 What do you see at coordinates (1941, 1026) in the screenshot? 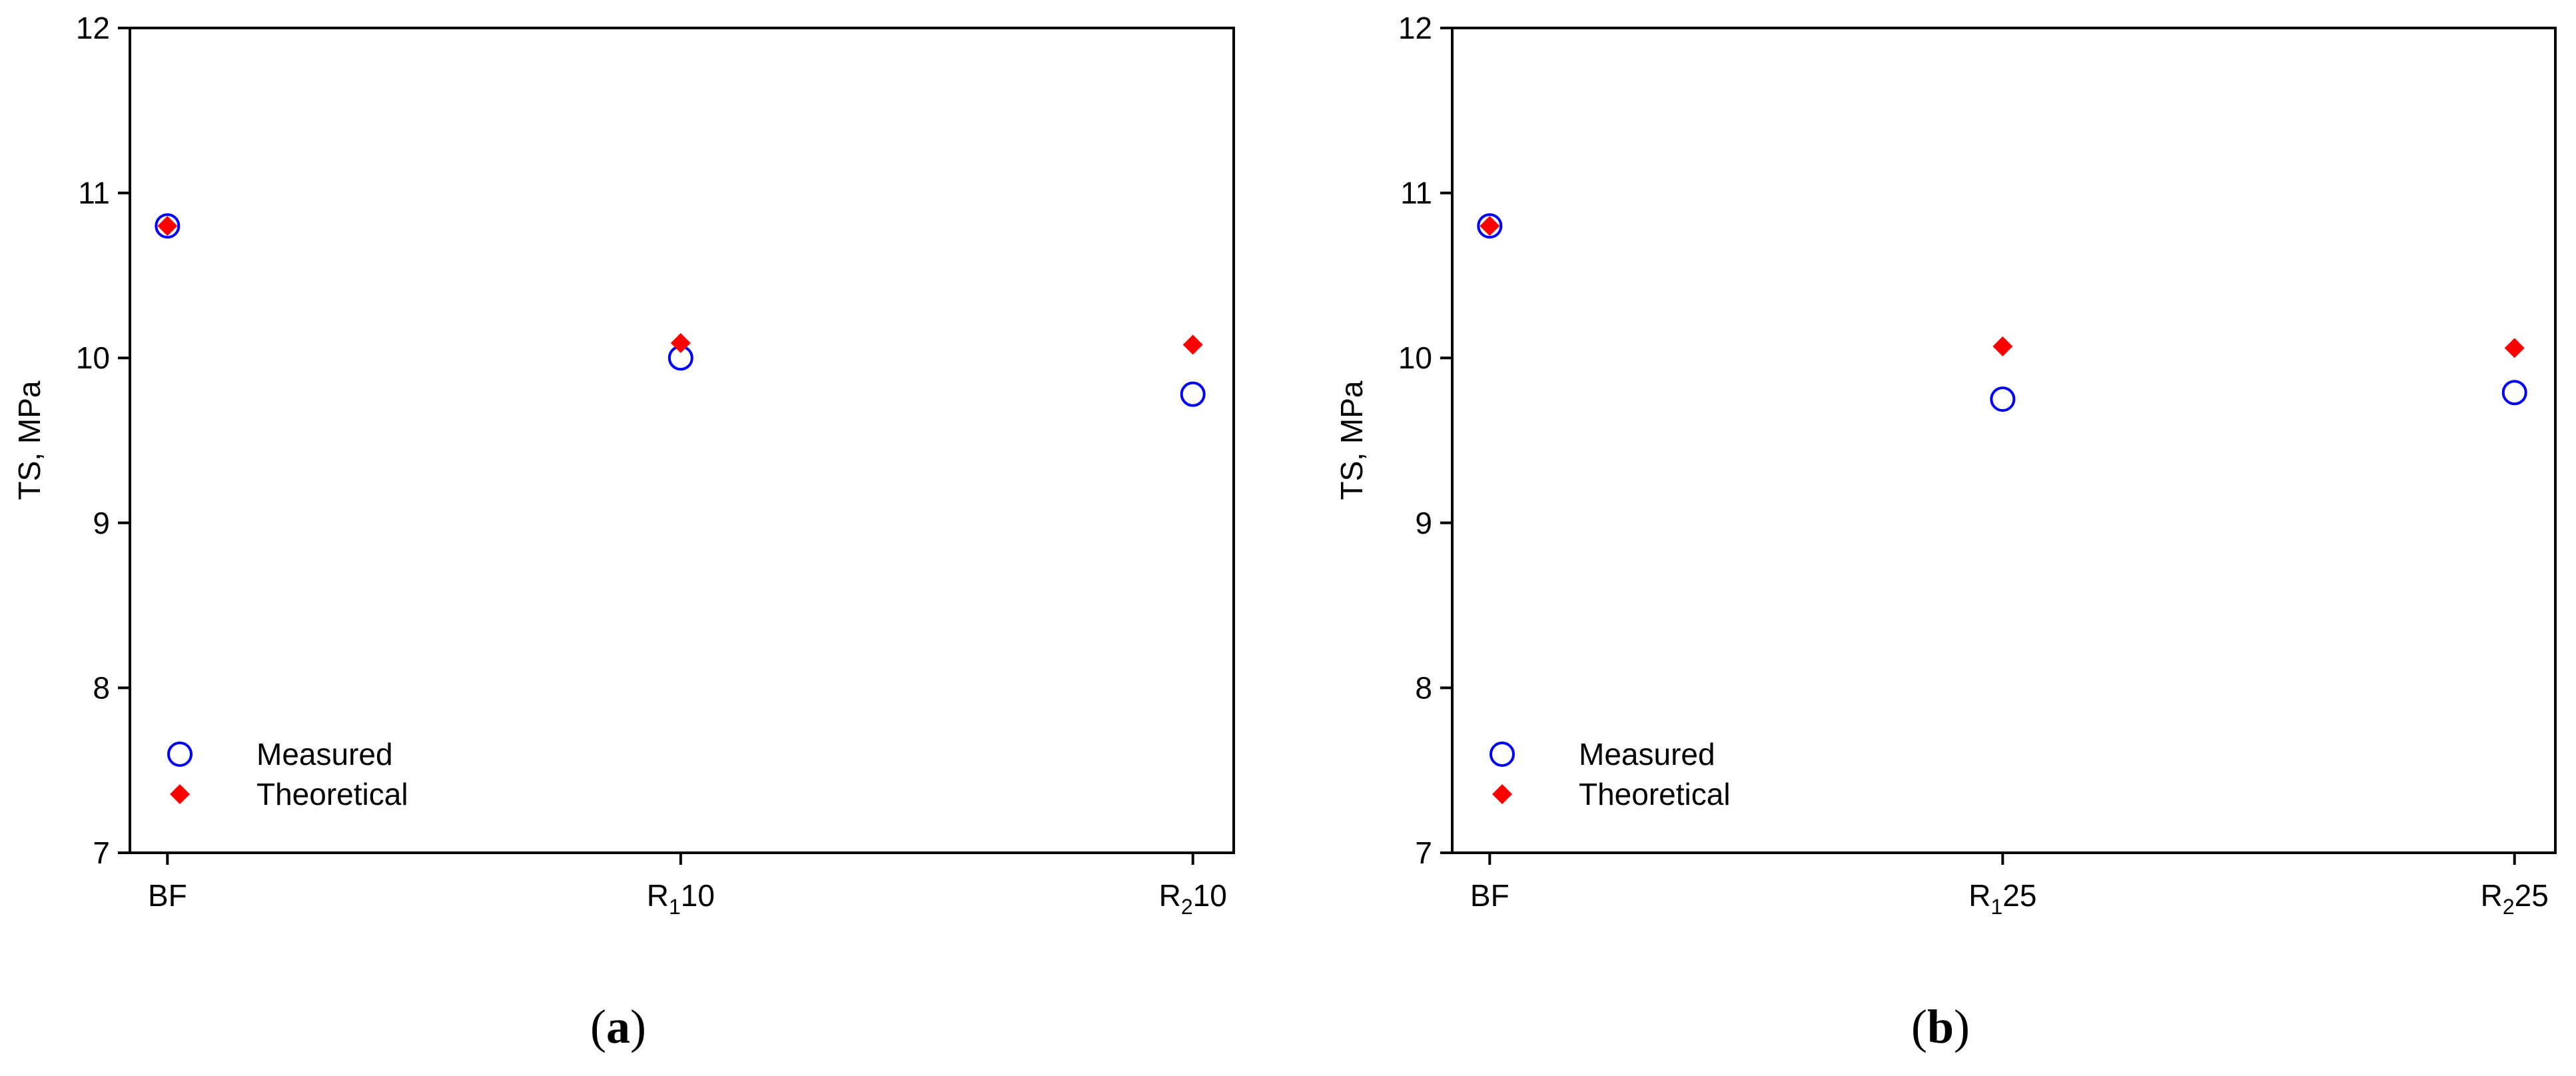
I see `panel-label: (b)` at bounding box center [1941, 1026].